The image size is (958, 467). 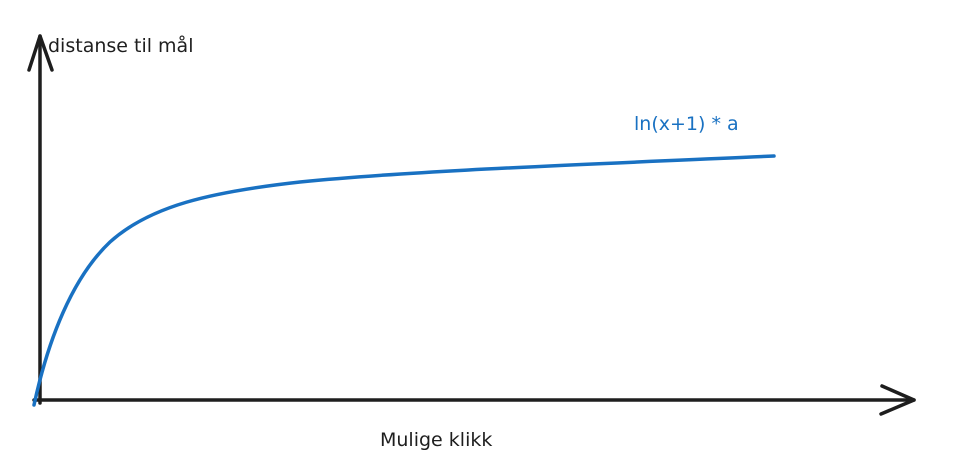 I want to click on x-axis-arrowhead, so click(x=897, y=400).